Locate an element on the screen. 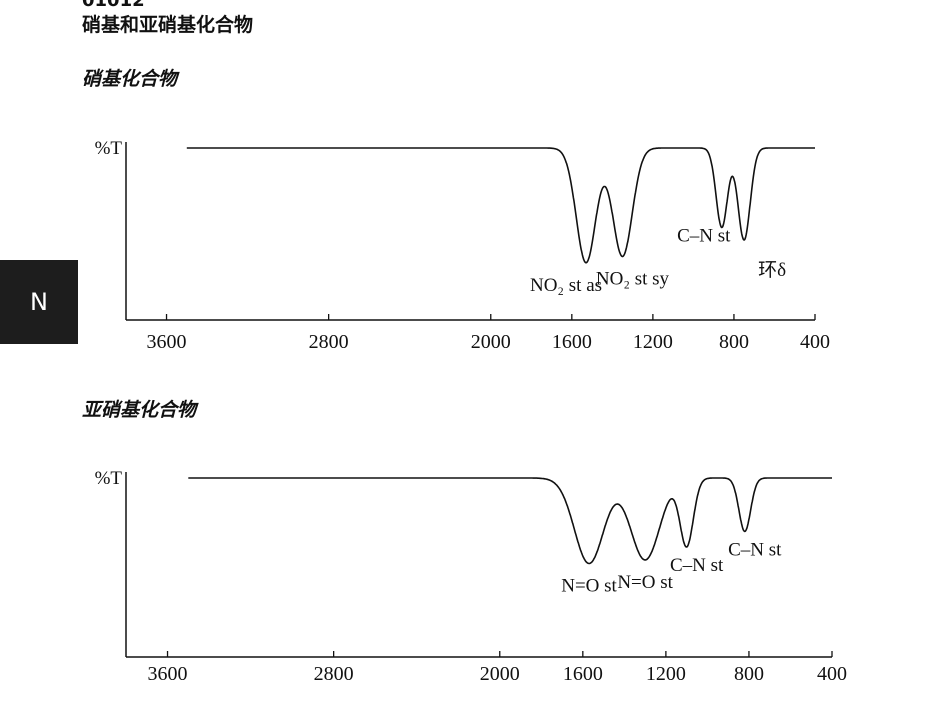  band-label: NO₂ st as is located at coordinates (566, 285).